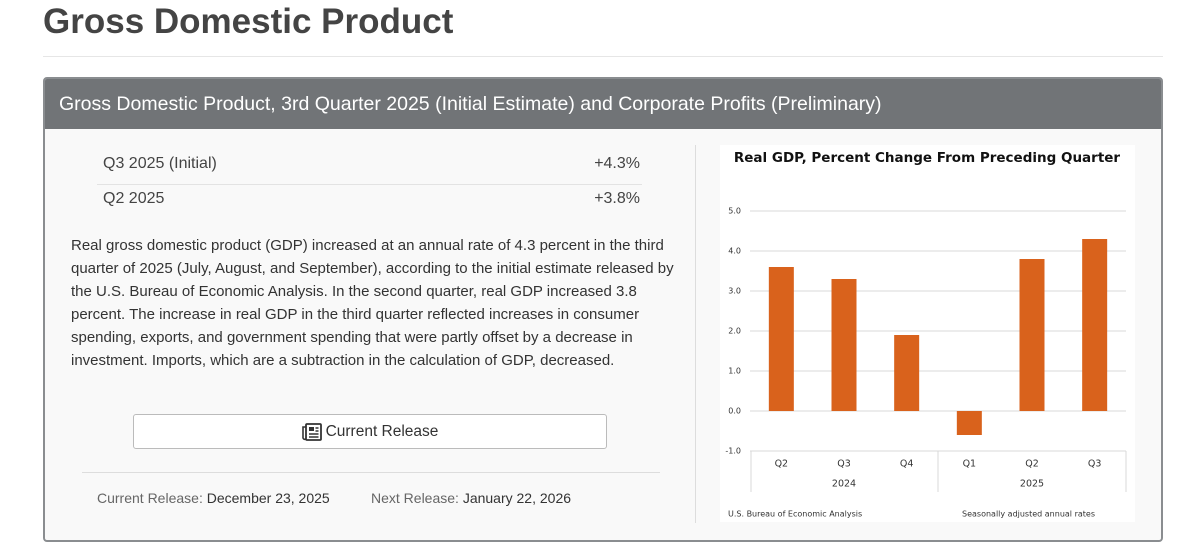  I want to click on stat-label: Q3 2025 (Initial), so click(160, 163).